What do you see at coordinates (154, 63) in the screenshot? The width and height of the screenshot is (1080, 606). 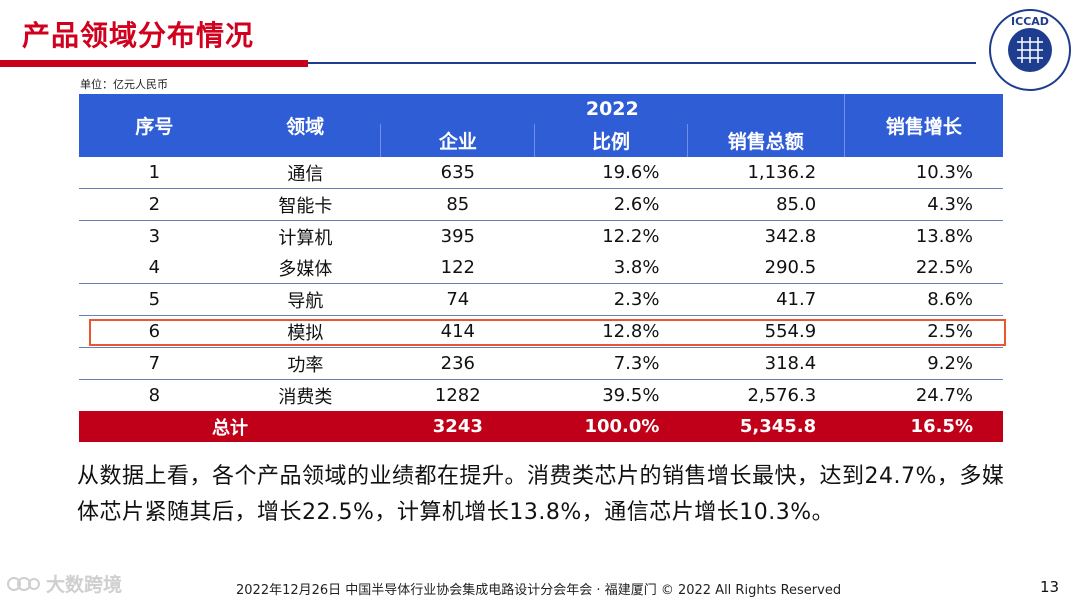 I see `title-underline-red` at bounding box center [154, 63].